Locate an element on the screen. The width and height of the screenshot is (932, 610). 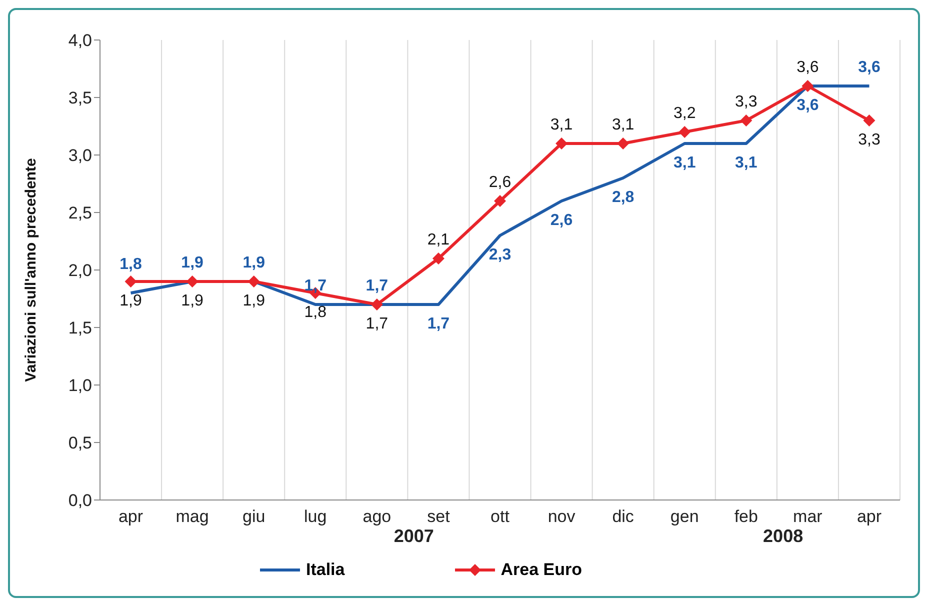
x-tick-label: mar is located at coordinates (808, 516).